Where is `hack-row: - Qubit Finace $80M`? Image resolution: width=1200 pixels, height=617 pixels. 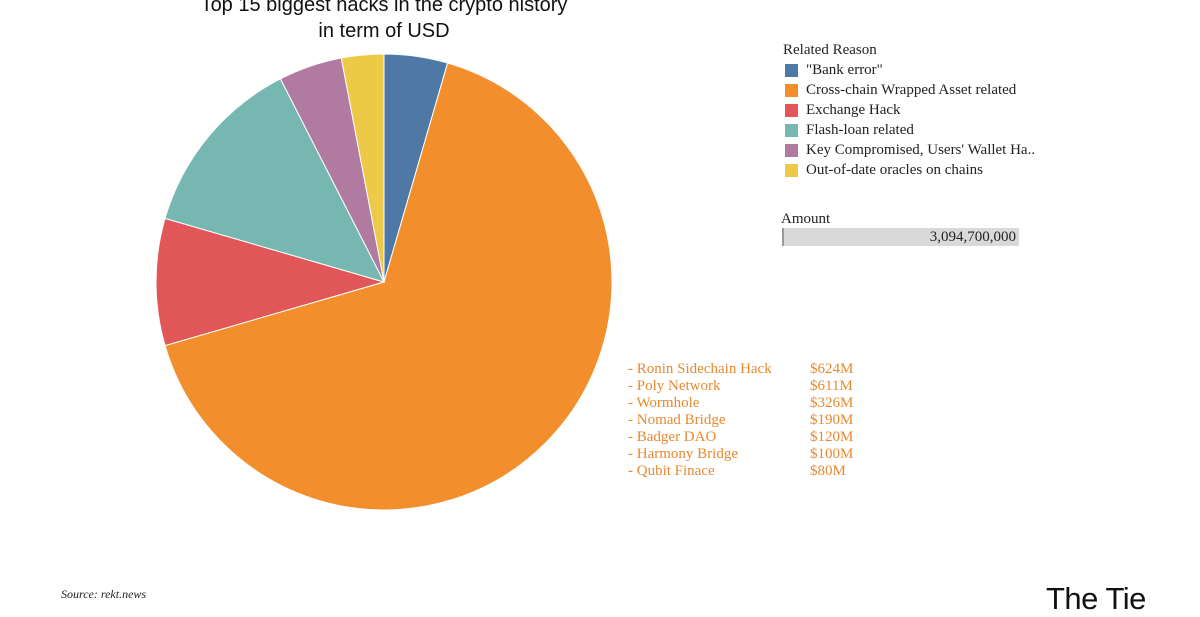 hack-row: - Qubit Finace $80M is located at coordinates (740, 471).